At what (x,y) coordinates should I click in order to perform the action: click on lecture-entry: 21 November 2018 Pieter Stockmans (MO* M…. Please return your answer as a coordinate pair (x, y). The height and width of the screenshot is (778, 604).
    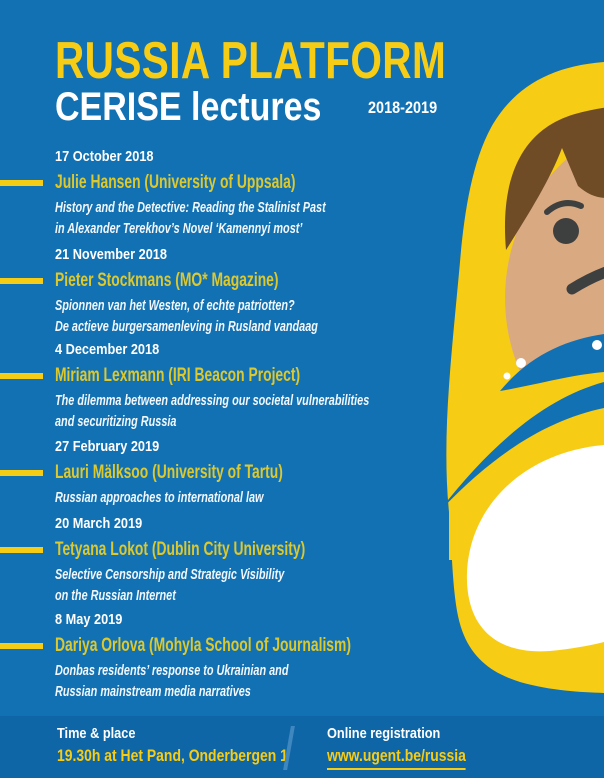
    Looking at the image, I should click on (227, 292).